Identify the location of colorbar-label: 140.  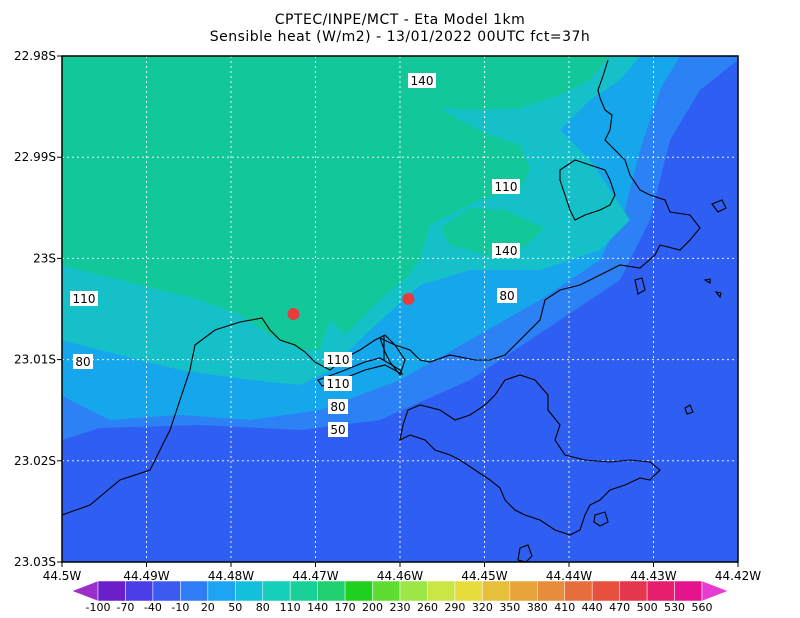
(317, 607).